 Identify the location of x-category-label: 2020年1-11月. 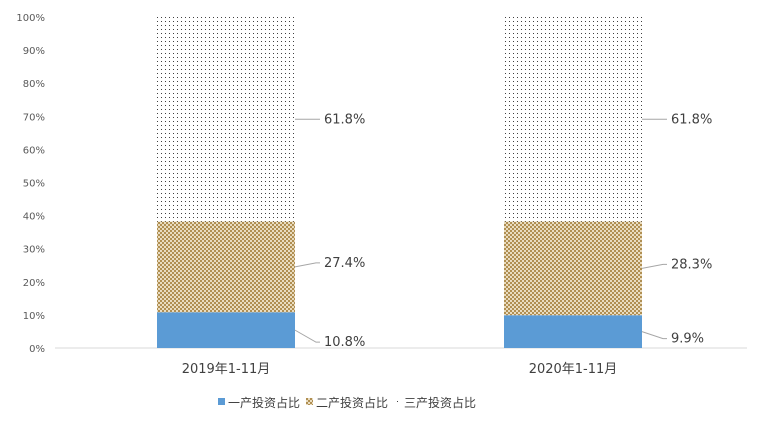
(573, 369).